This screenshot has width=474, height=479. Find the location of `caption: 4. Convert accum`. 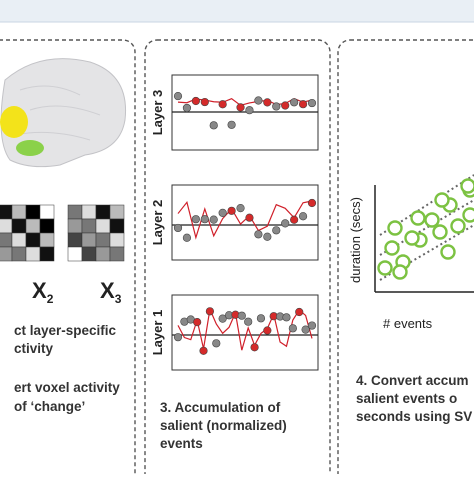

caption: 4. Convert accum is located at coordinates (412, 380).